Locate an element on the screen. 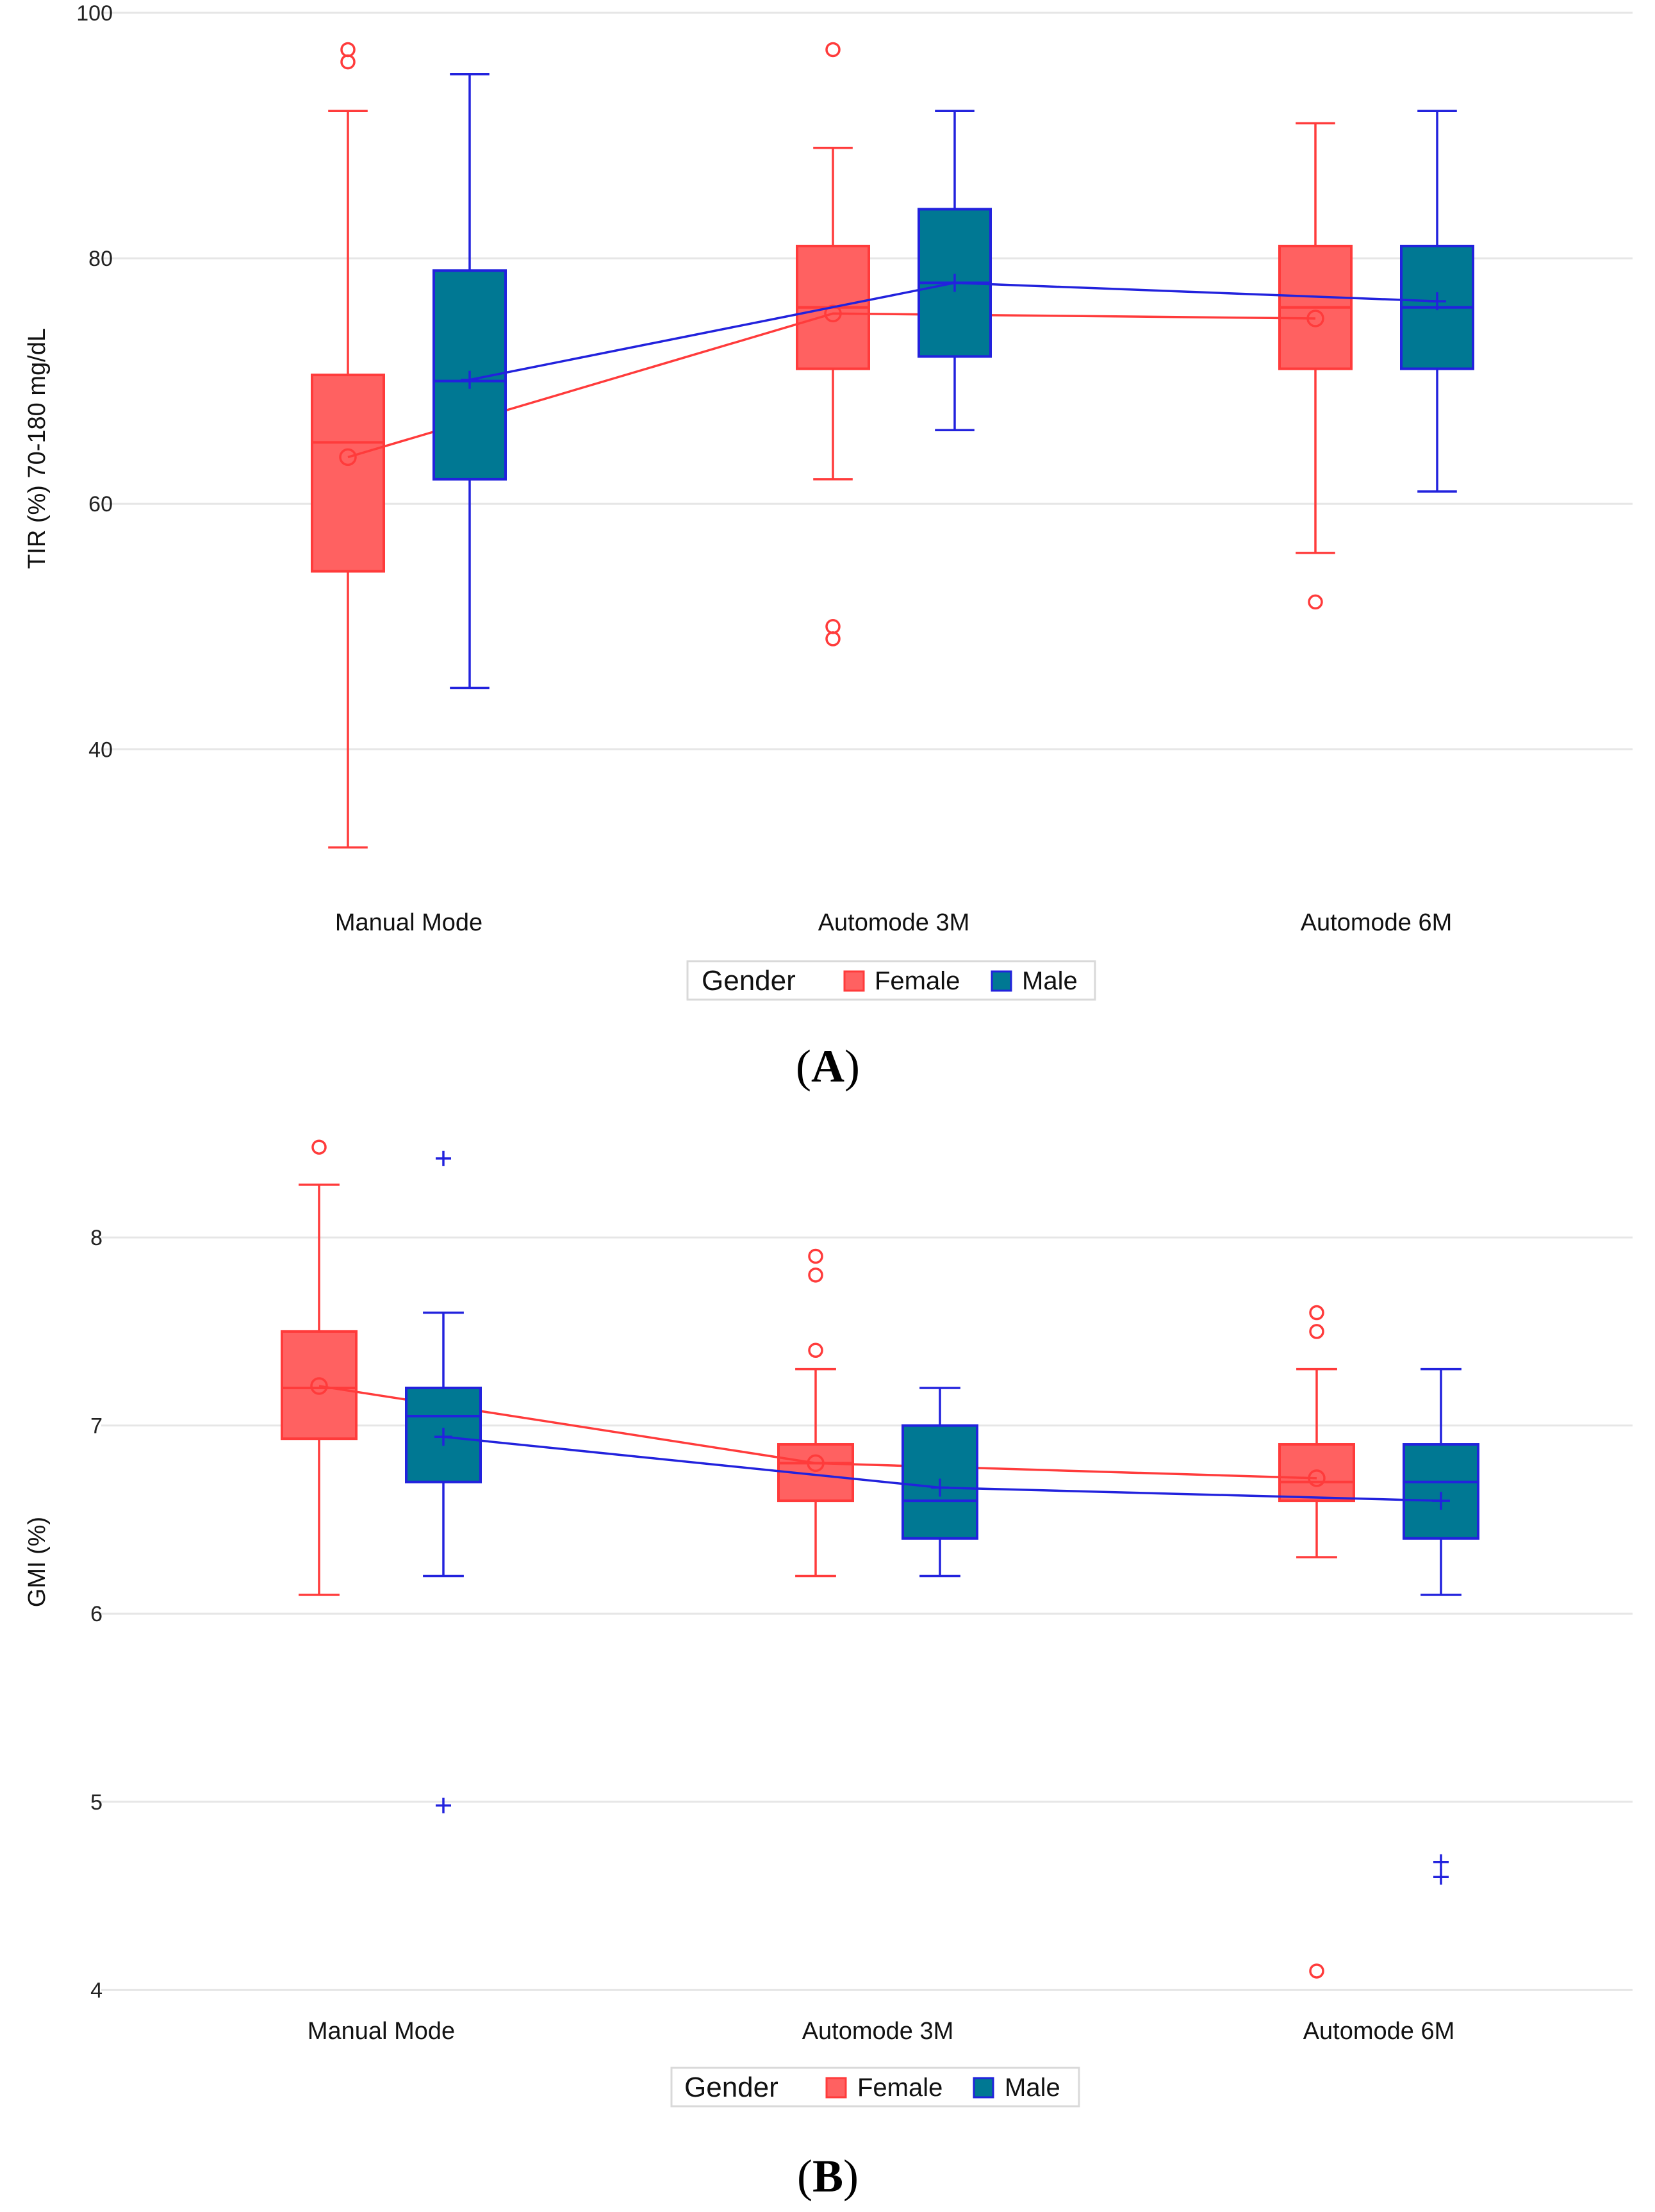 The width and height of the screenshot is (1655, 2212). y-tick-label: 60 is located at coordinates (100, 504).